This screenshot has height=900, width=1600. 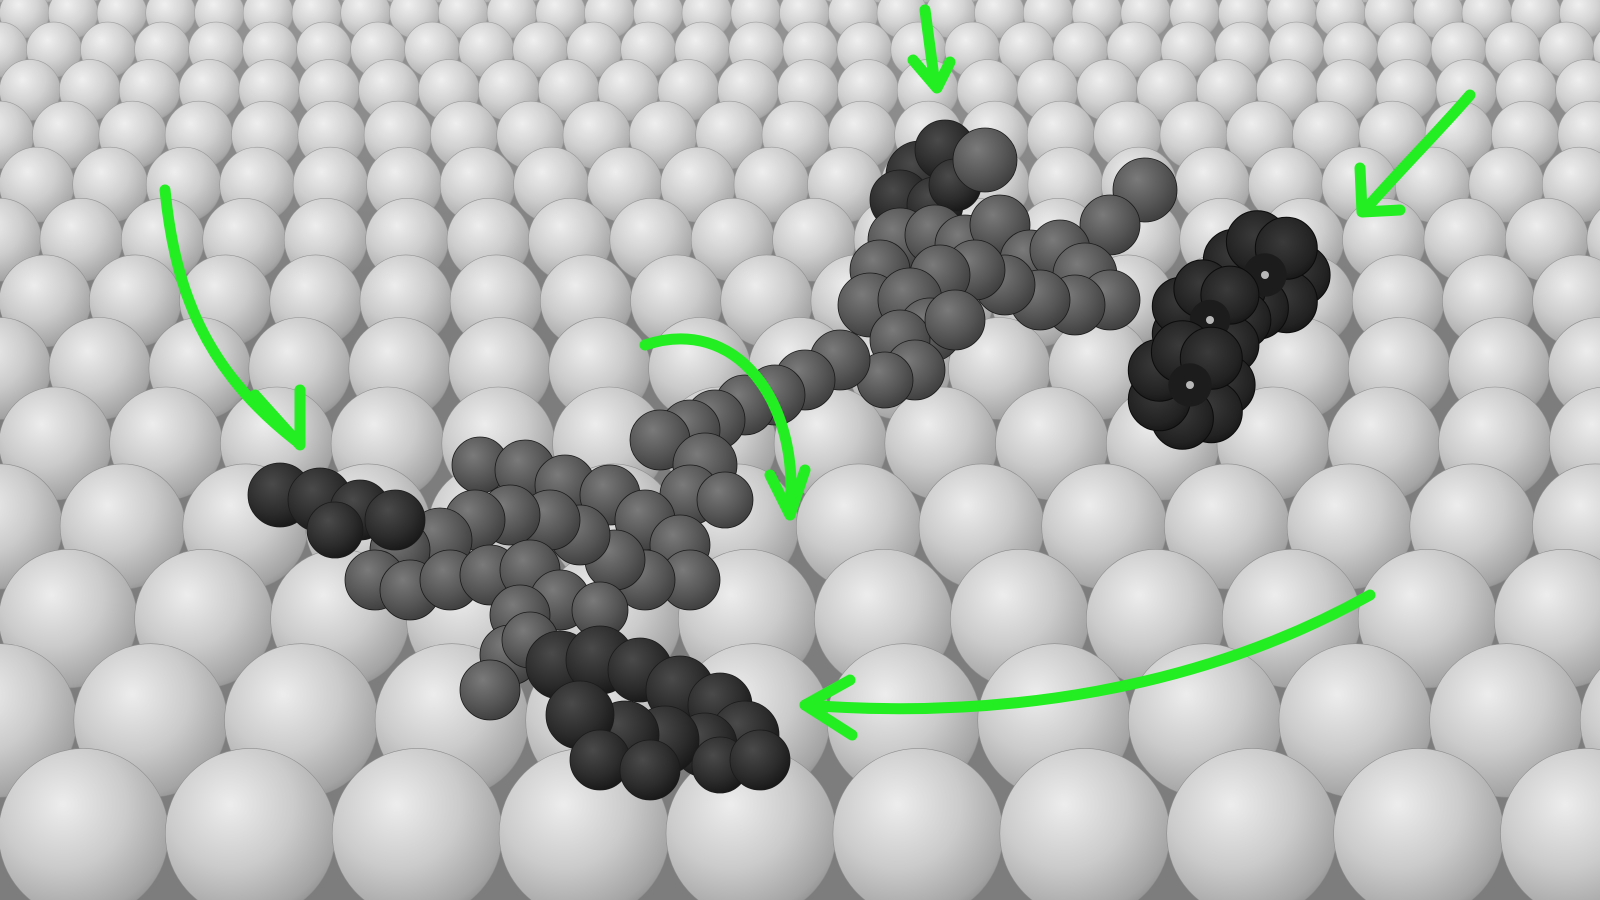 What do you see at coordinates (658, 713) in the screenshot?
I see `bottom-end-group` at bounding box center [658, 713].